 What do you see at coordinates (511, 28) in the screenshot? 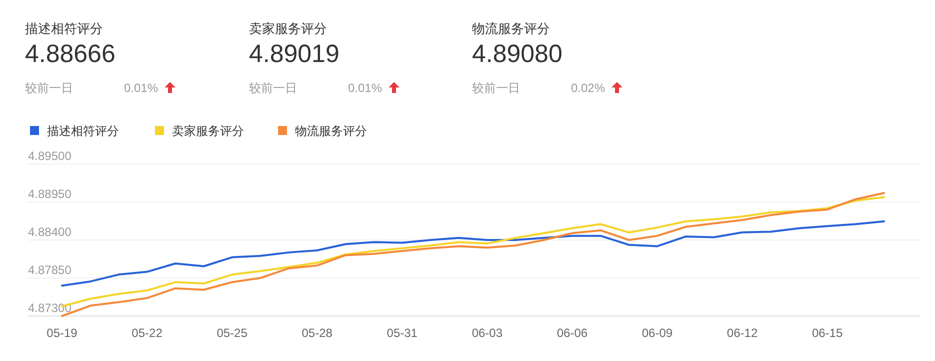
I see `text: 物流服务评分` at bounding box center [511, 28].